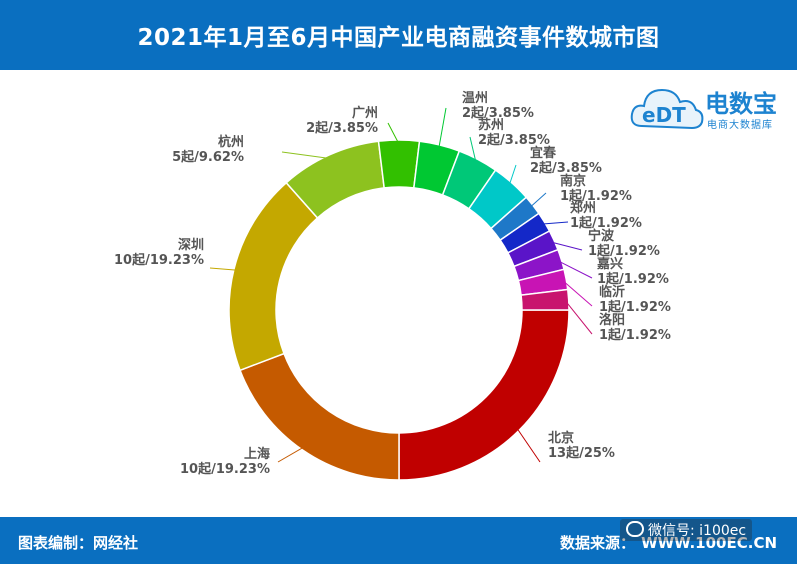 This screenshot has height=564, width=797. Describe the element at coordinates (612, 292) in the screenshot. I see `slice-name-label: 临沂` at that location.